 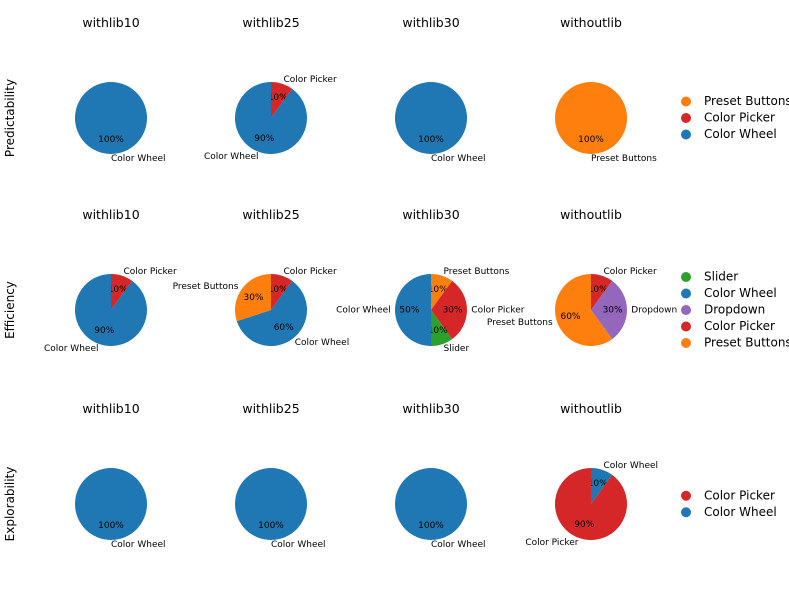 What do you see at coordinates (457, 349) in the screenshot?
I see `pie-slice-label: Slider` at bounding box center [457, 349].